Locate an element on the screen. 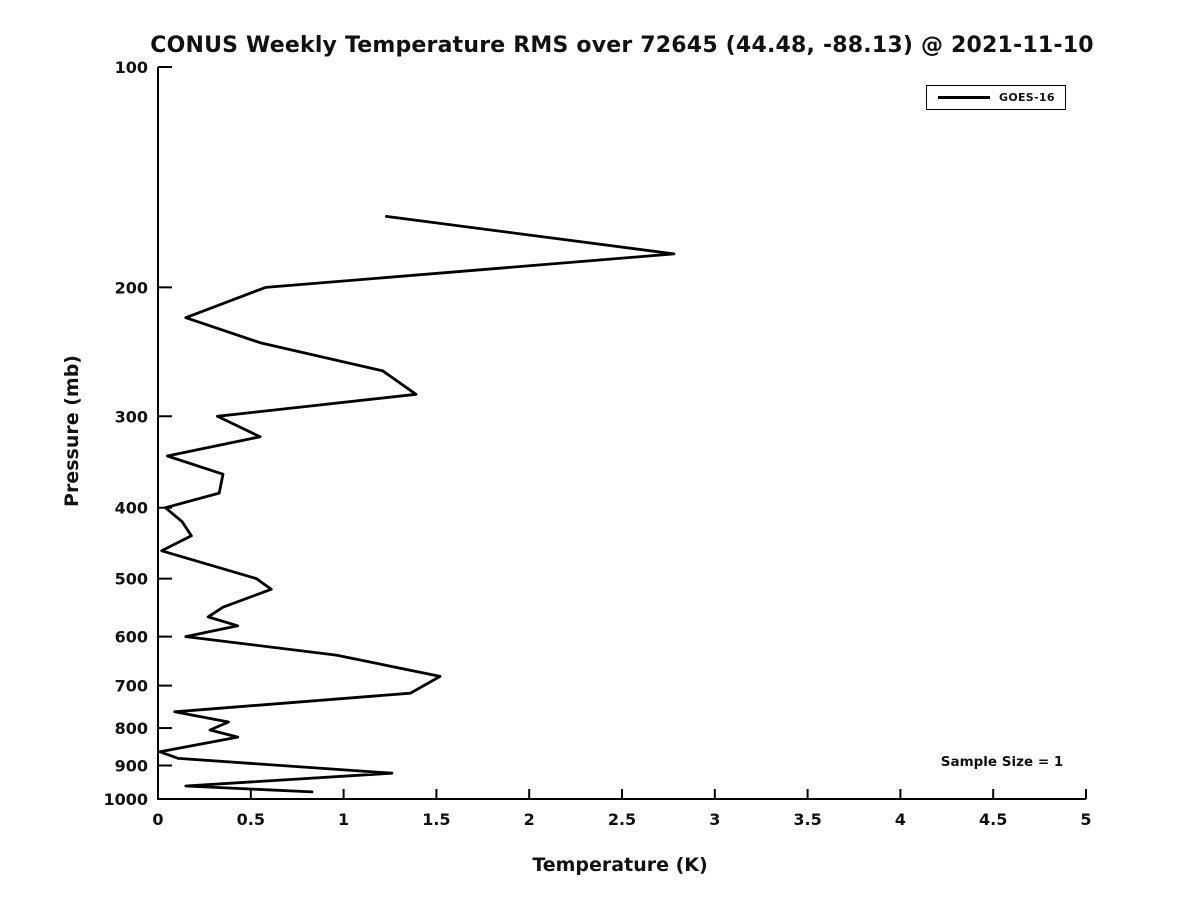  y-tick-label: 100 is located at coordinates (131, 67).